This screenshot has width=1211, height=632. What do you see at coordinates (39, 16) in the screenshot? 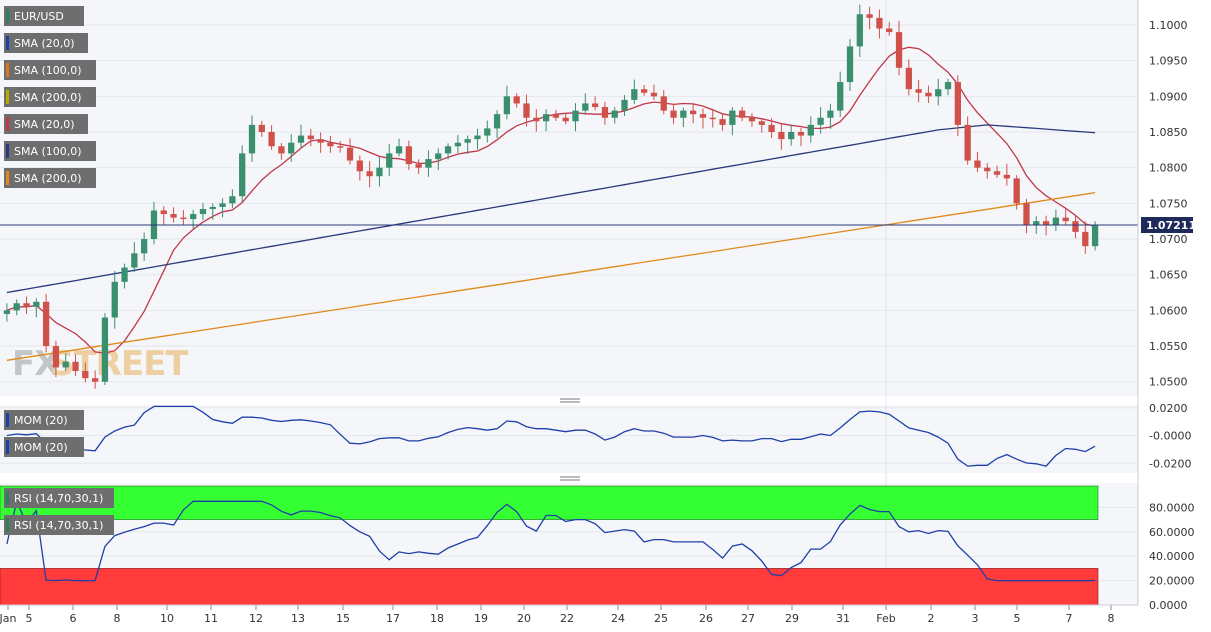
I see `legend-label: EUR/USD` at bounding box center [39, 16].